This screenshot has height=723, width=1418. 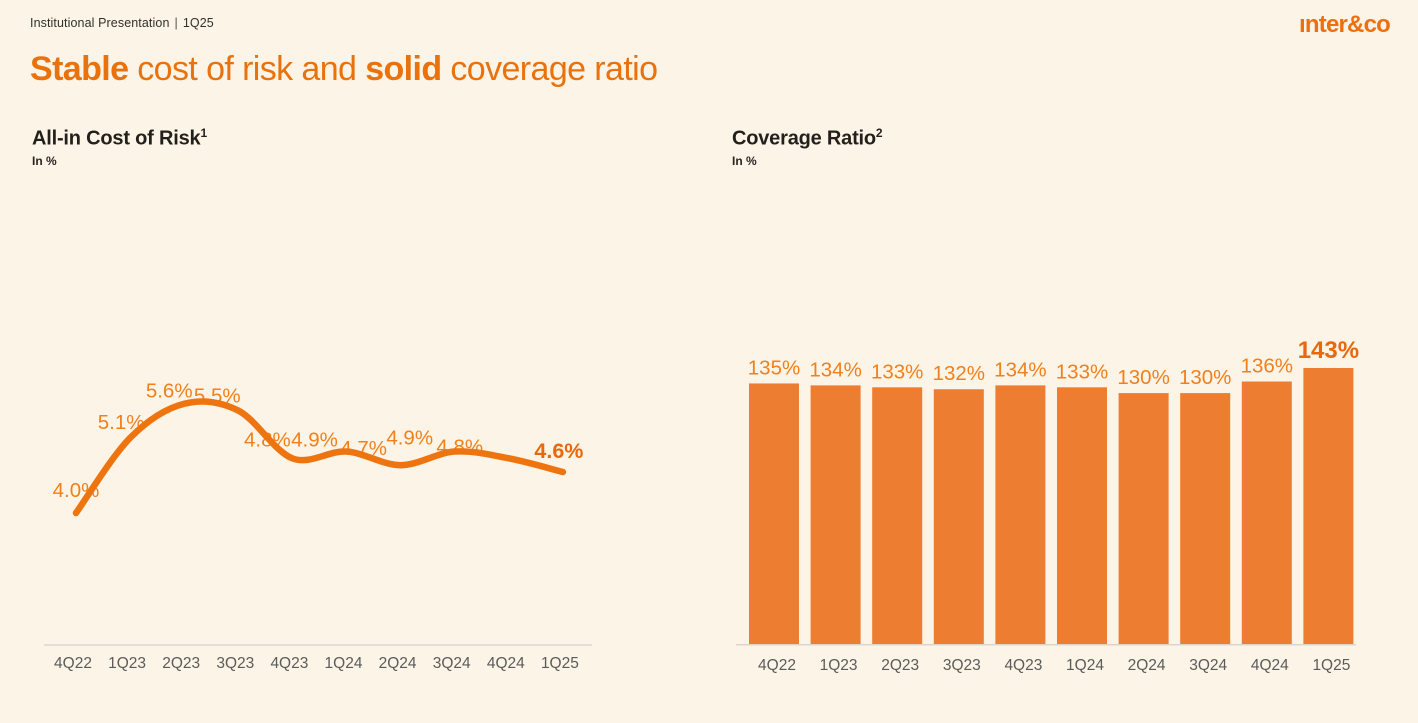 What do you see at coordinates (959, 373) in the screenshot?
I see `bar-data-label: 132%` at bounding box center [959, 373].